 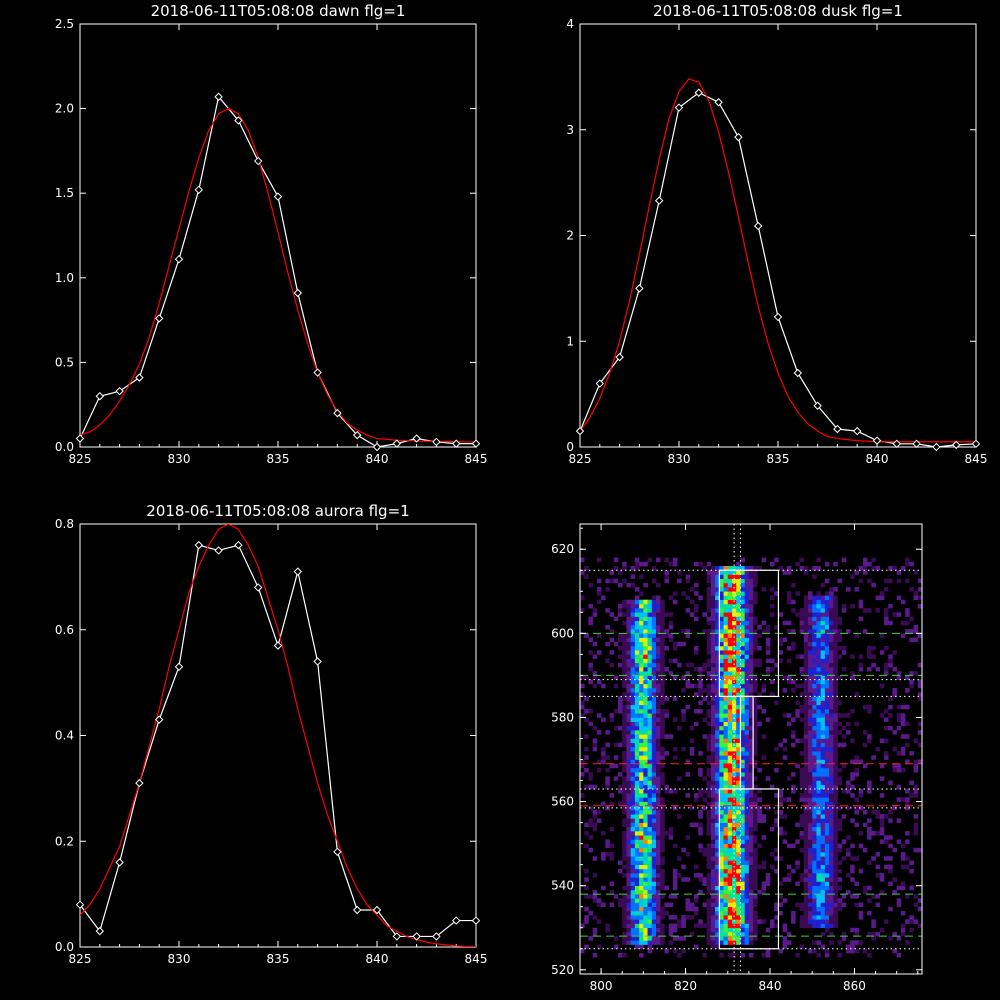 I want to click on dawn-xtick-label: 835, so click(x=278, y=459).